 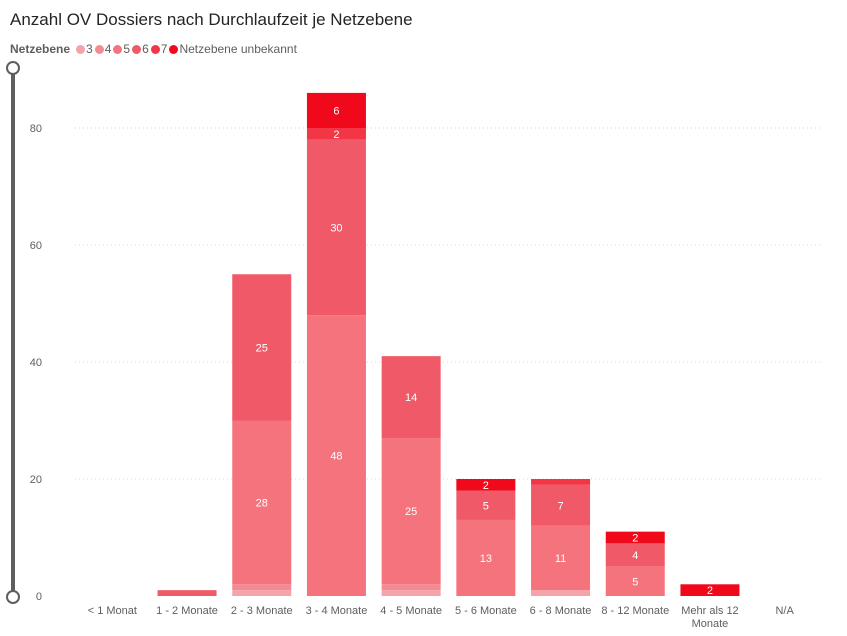 I want to click on legend-item: 5, so click(x=121, y=49).